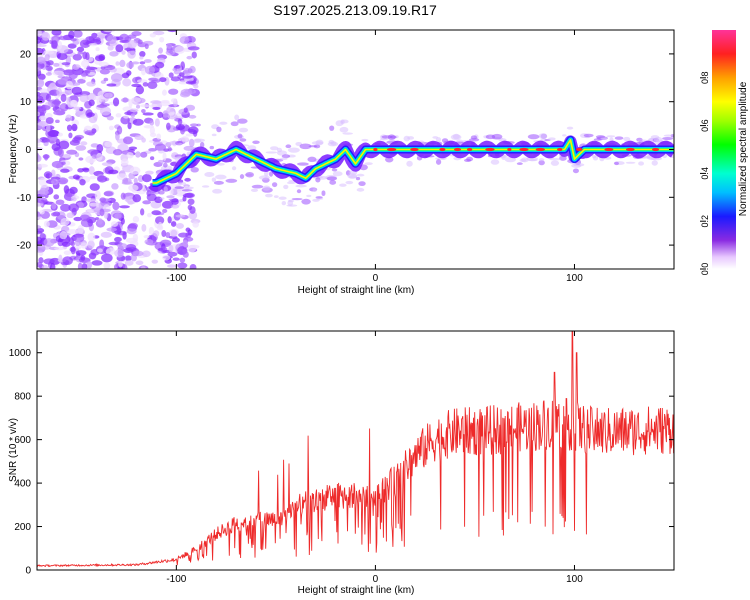 The width and height of the screenshot is (750, 600). Describe the element at coordinates (24, 198) in the screenshot. I see `y-tick-label: -10` at that location.